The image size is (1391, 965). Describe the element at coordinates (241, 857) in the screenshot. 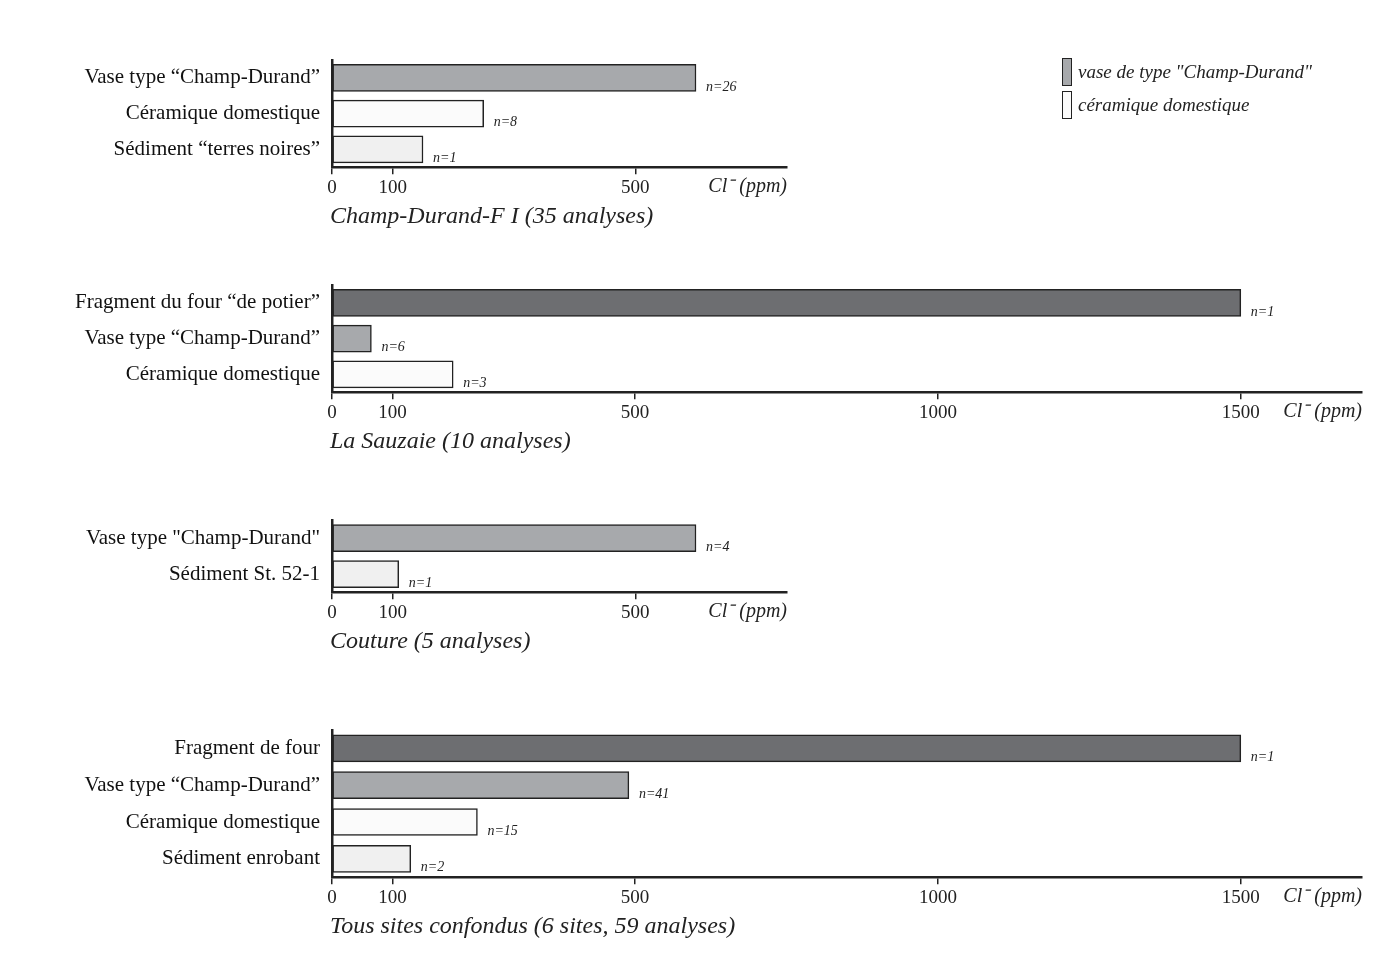

I see `y-tick-label: Sédiment enrobant` at that location.